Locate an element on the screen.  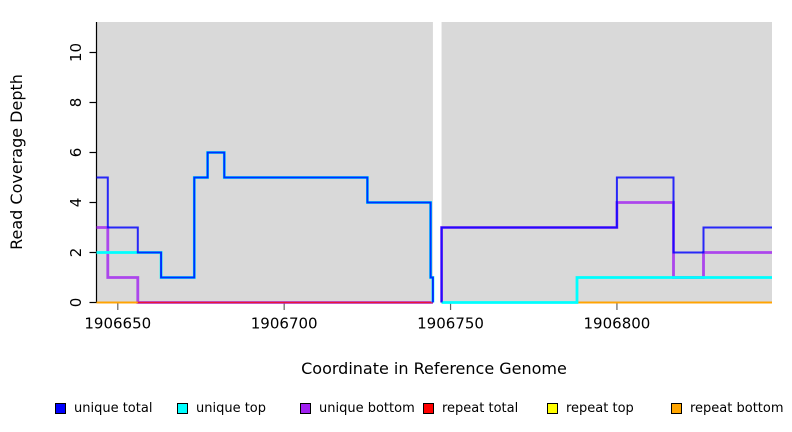
legend-item-repeat-total: repeat total is located at coordinates (470, 408).